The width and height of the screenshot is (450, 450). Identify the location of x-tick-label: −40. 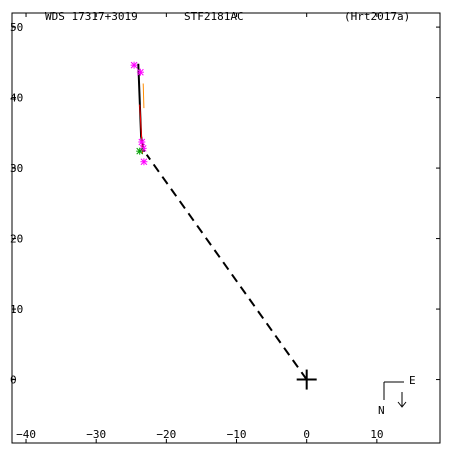
(26, 434).